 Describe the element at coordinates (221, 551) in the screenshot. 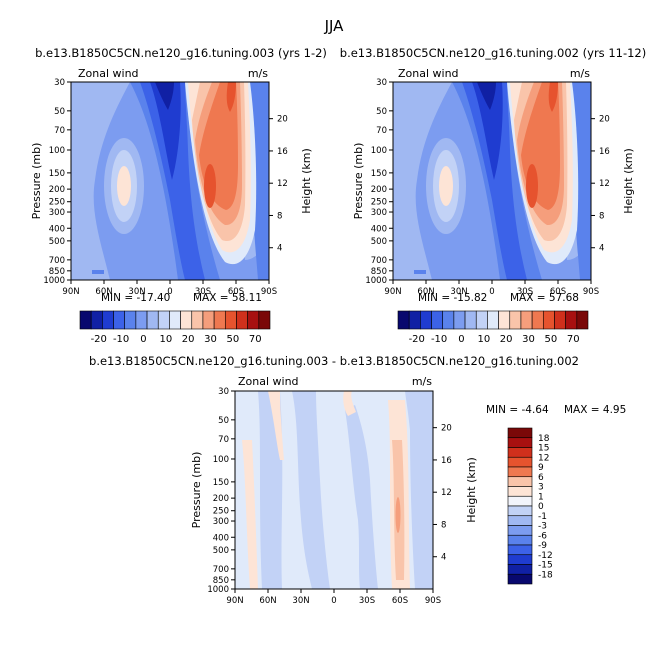

I see `y-tick-label: 500` at that location.